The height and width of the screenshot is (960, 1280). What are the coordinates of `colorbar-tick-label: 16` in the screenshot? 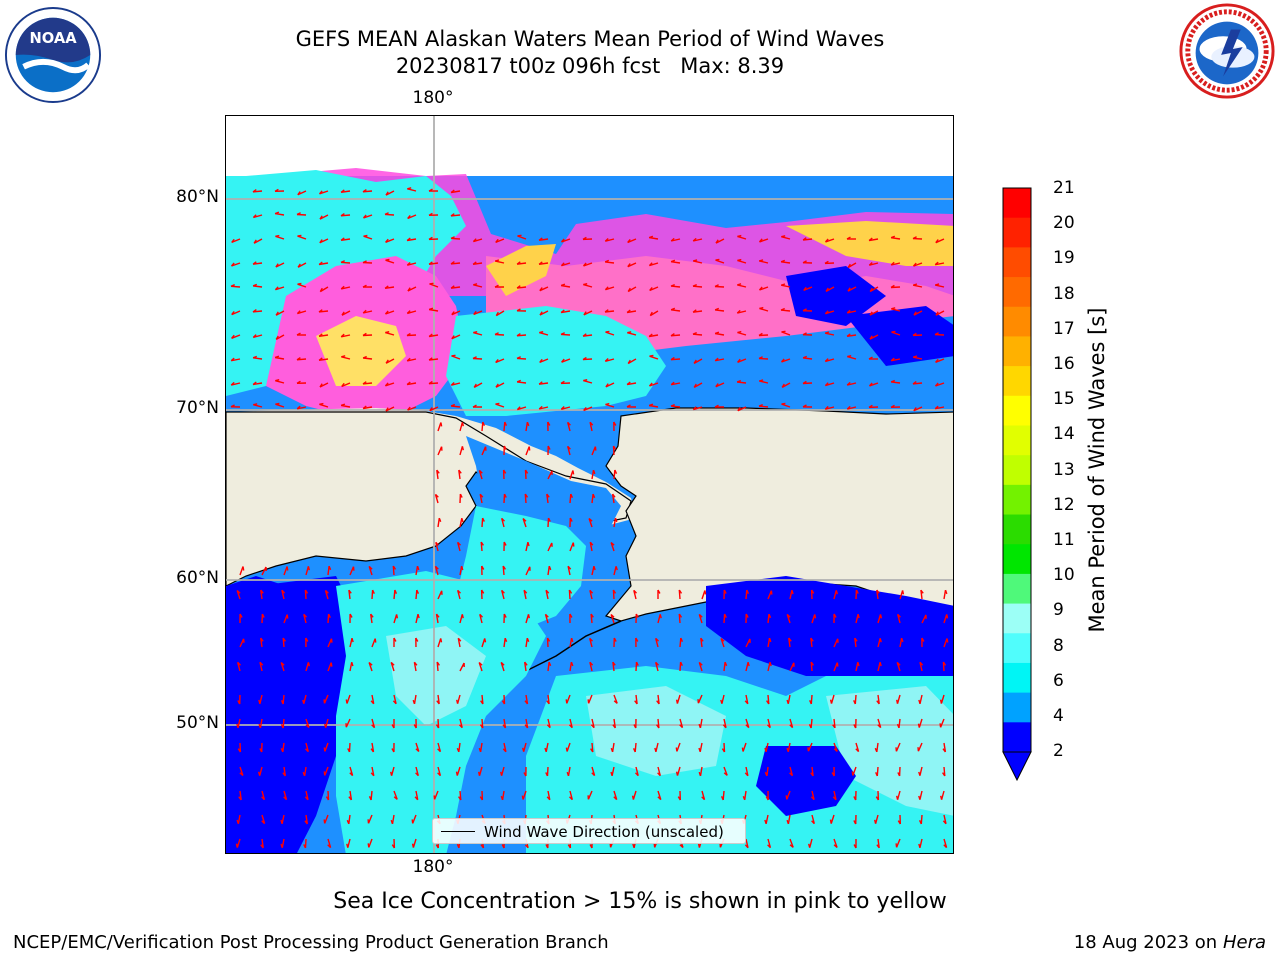 It's located at (1064, 364).